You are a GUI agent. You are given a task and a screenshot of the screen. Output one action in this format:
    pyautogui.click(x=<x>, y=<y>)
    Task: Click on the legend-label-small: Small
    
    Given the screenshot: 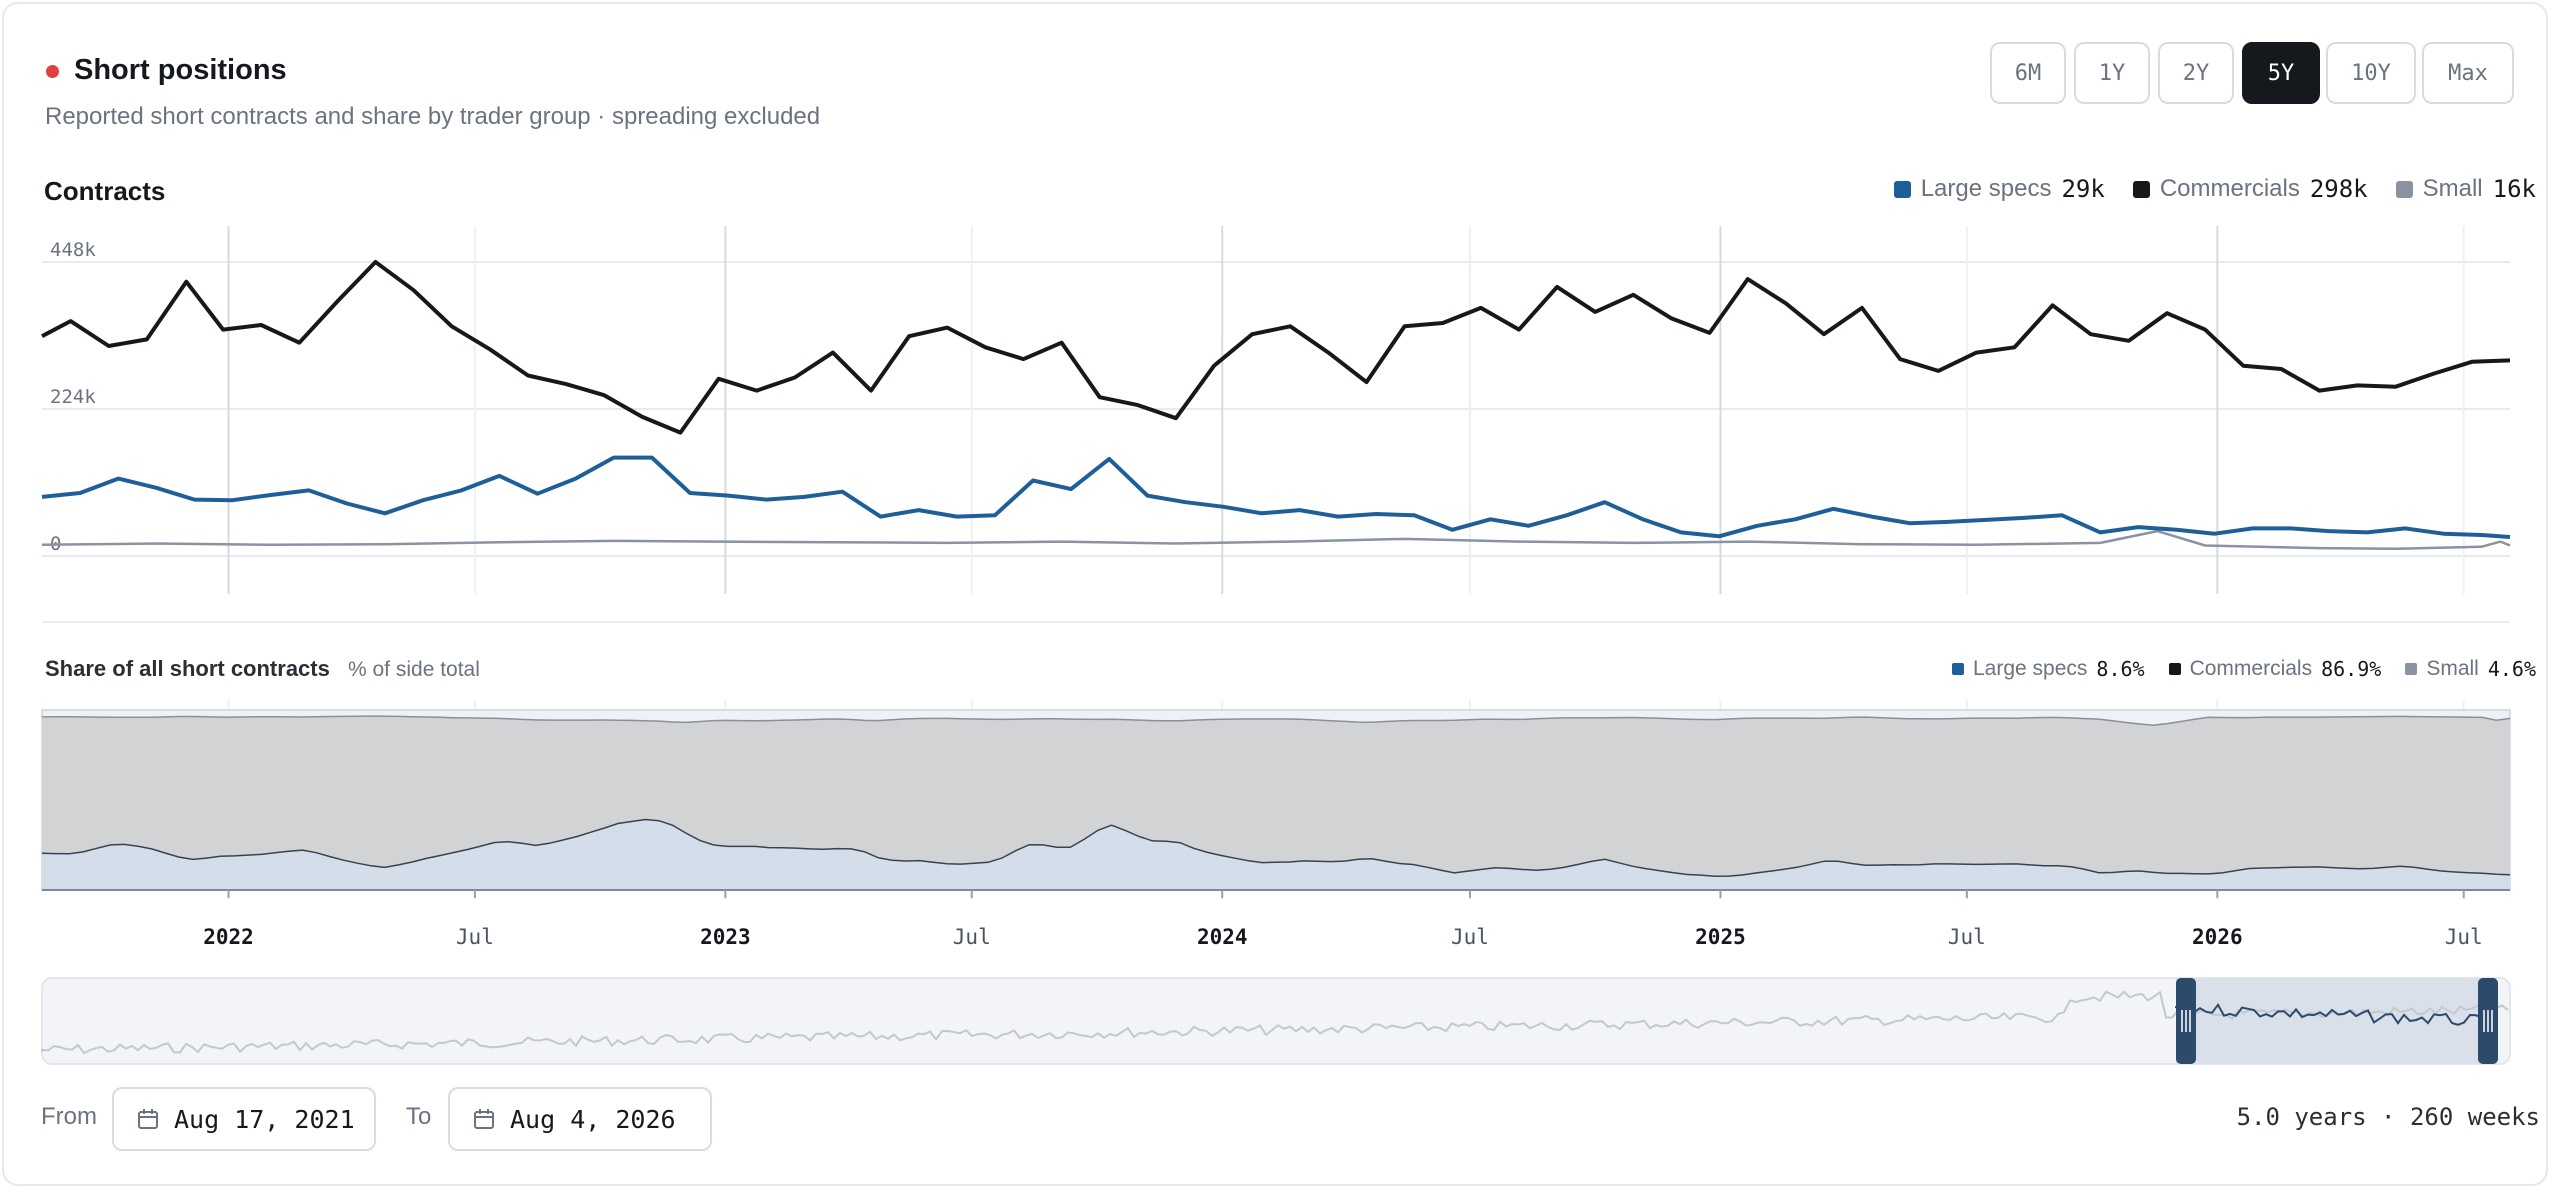 What is the action you would take?
    pyautogui.click(x=2452, y=188)
    